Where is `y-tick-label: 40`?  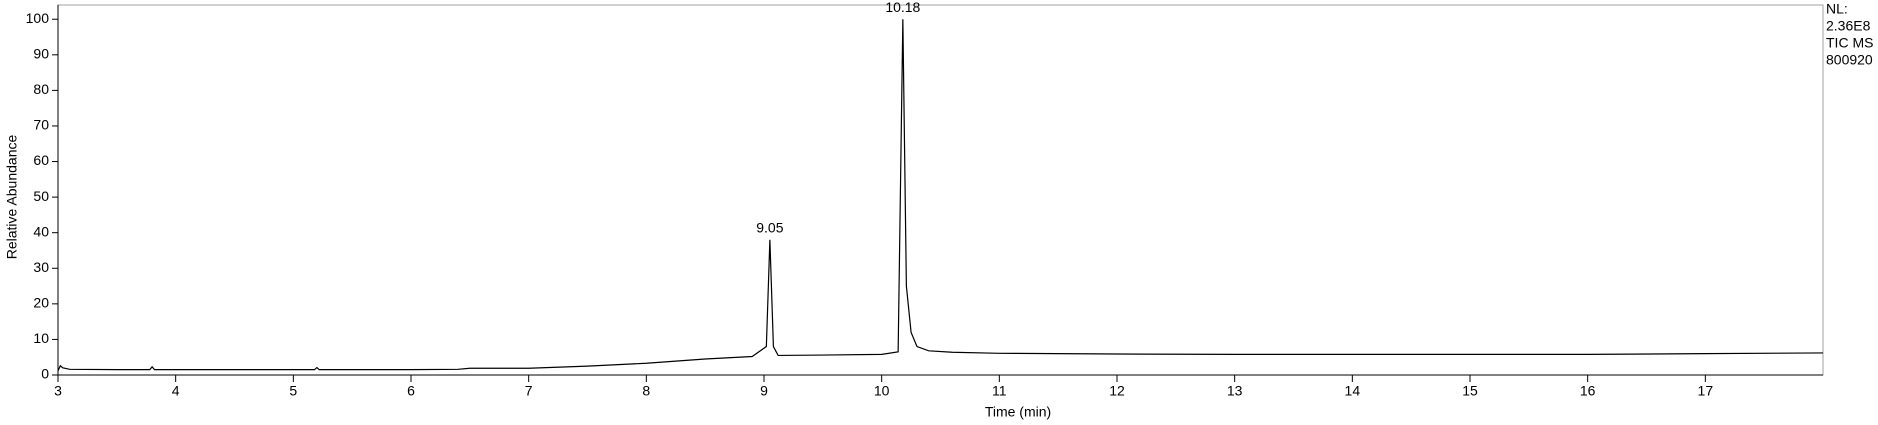
y-tick-label: 40 is located at coordinates (41, 231).